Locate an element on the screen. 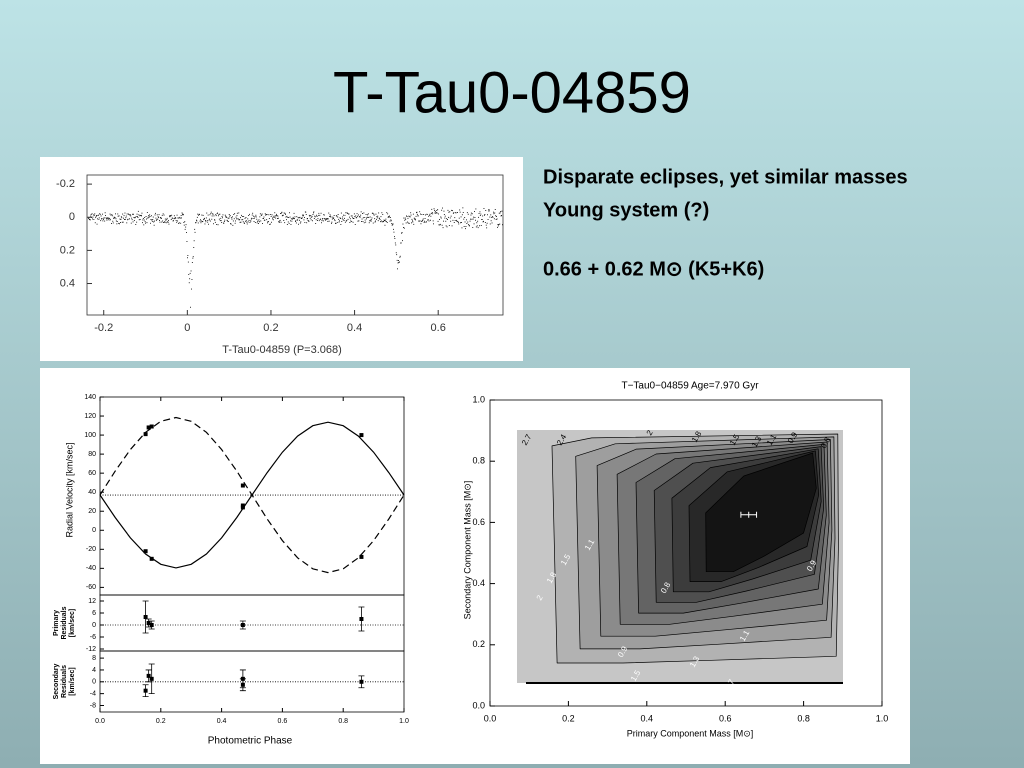 This screenshot has width=1024, height=768. y-tick-label: 0 is located at coordinates (94, 682).